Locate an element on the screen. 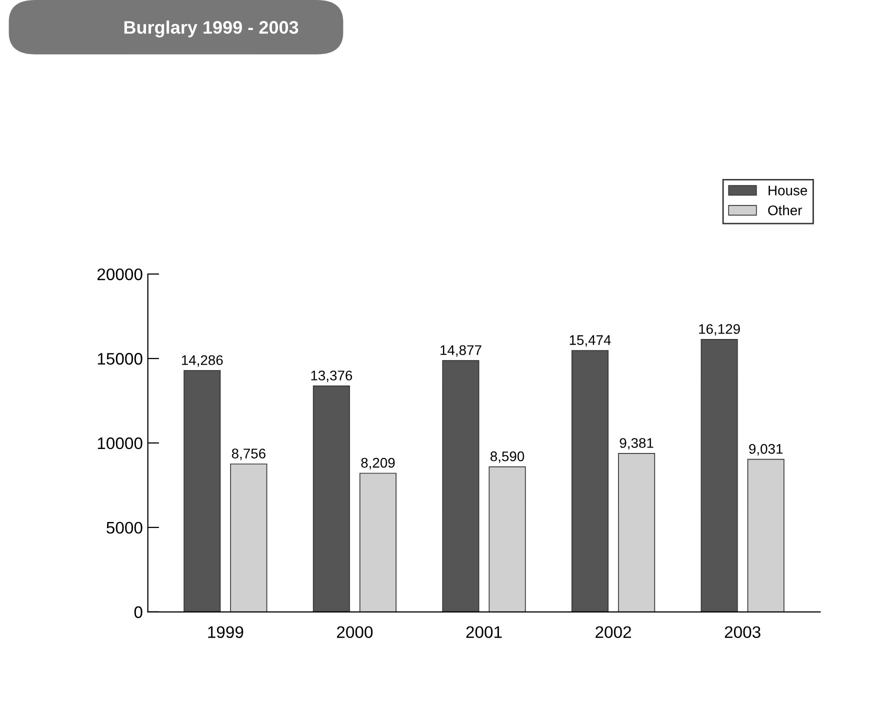 This screenshot has height=725, width=880. y-tick-label: 20000 is located at coordinates (119, 274).